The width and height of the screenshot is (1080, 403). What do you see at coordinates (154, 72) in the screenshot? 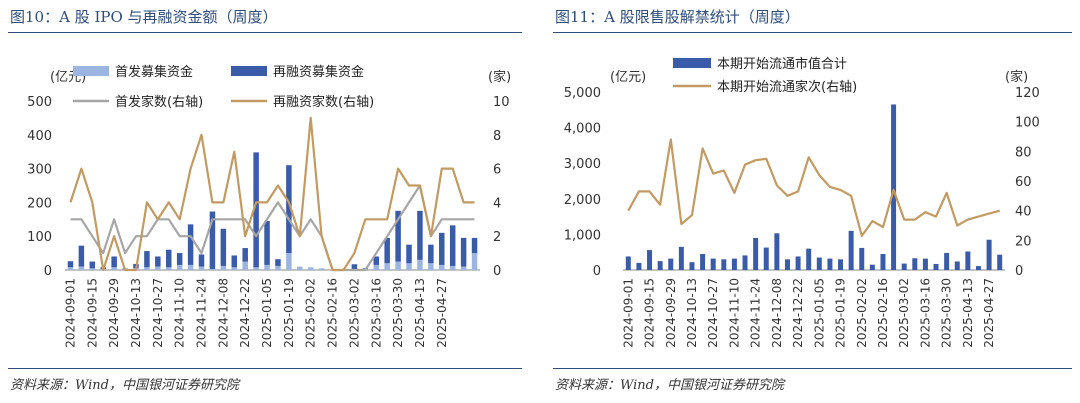
I see `legend-label: 首发募集资金` at bounding box center [154, 72].